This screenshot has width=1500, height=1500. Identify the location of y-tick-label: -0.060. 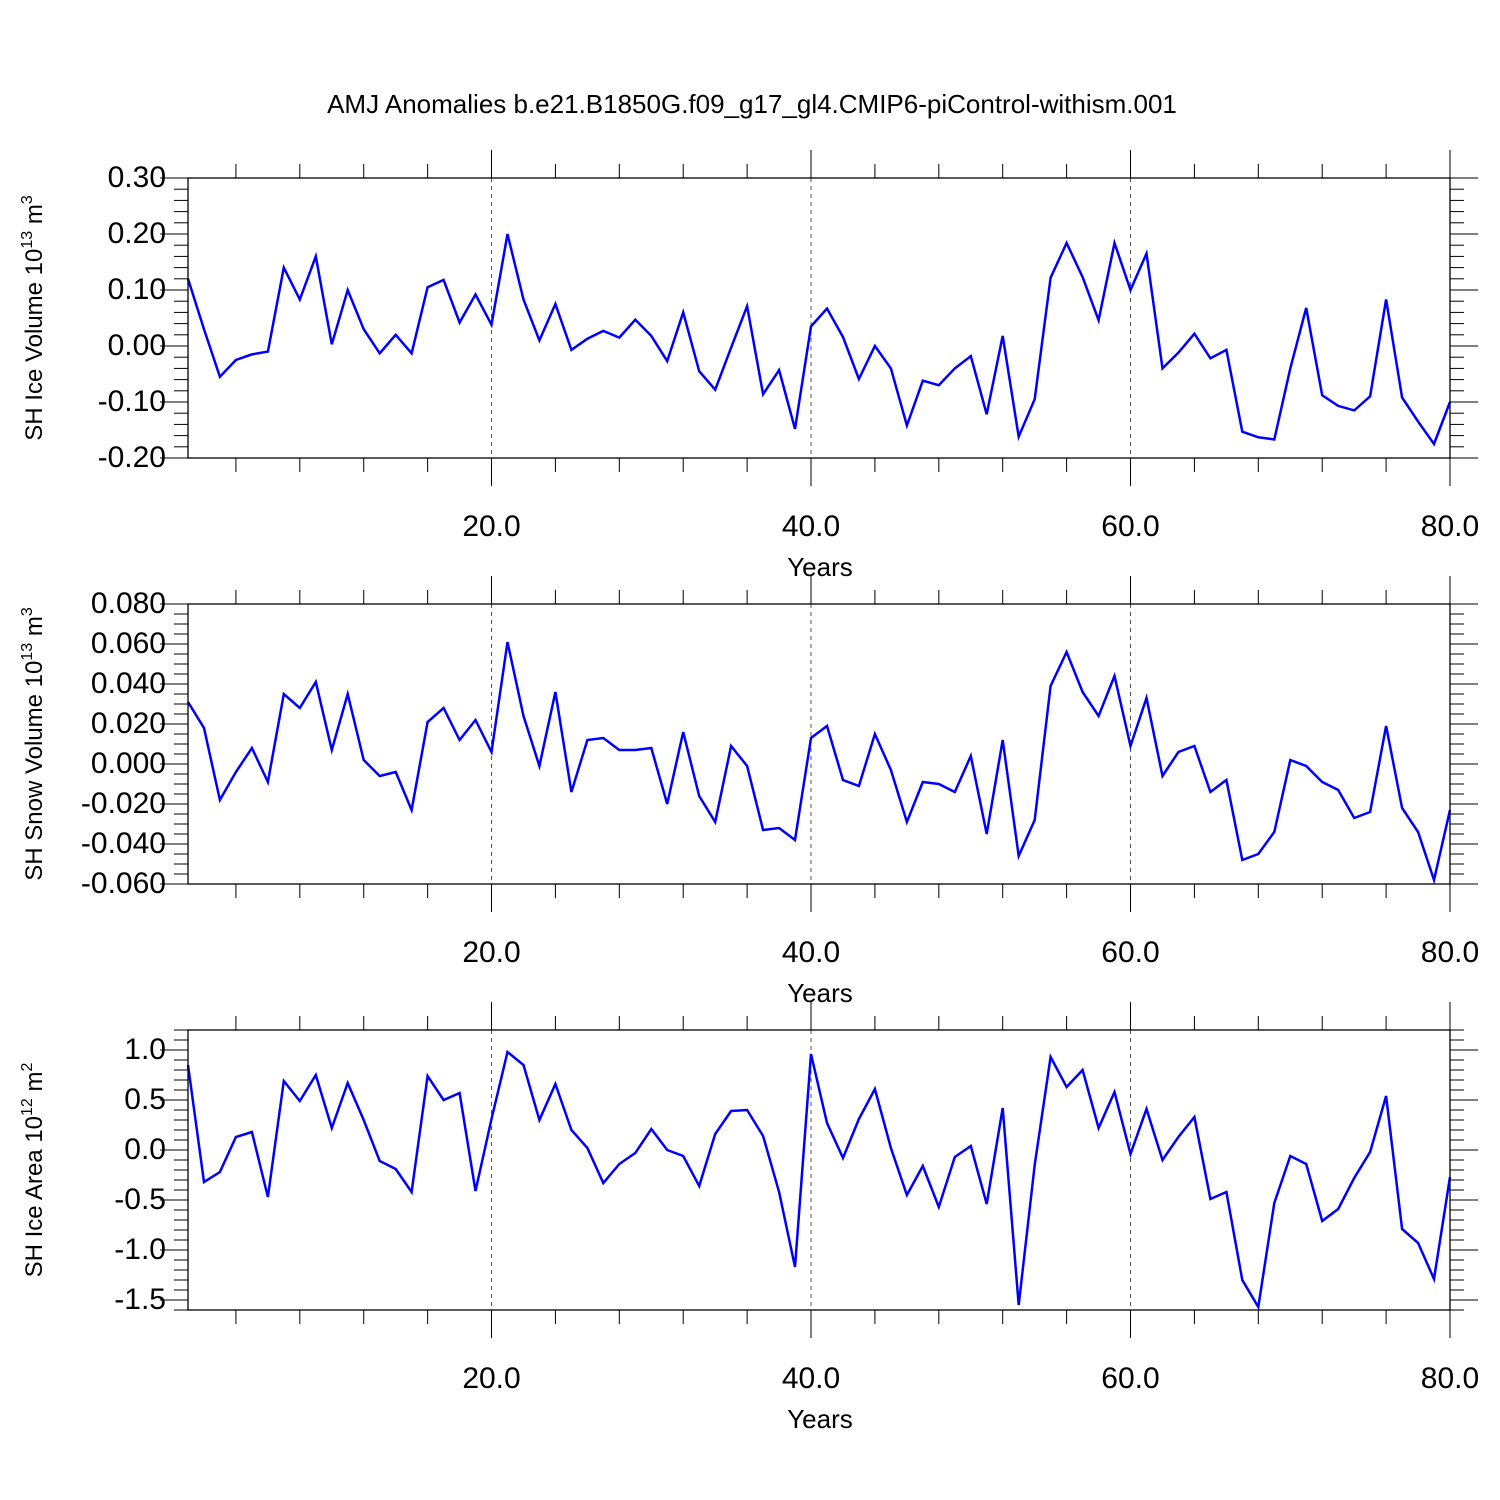
(123, 883).